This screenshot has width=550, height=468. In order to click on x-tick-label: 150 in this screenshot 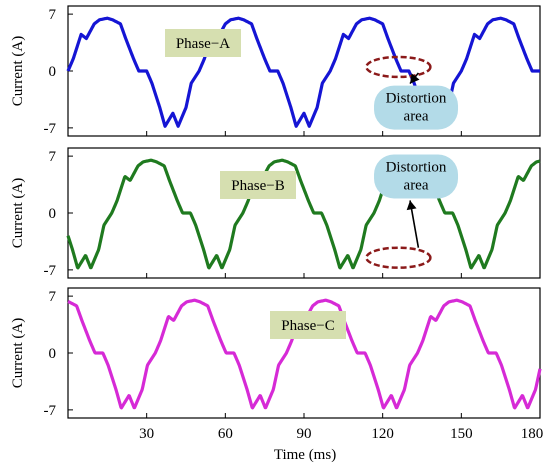, I will do `click(461, 434)`.